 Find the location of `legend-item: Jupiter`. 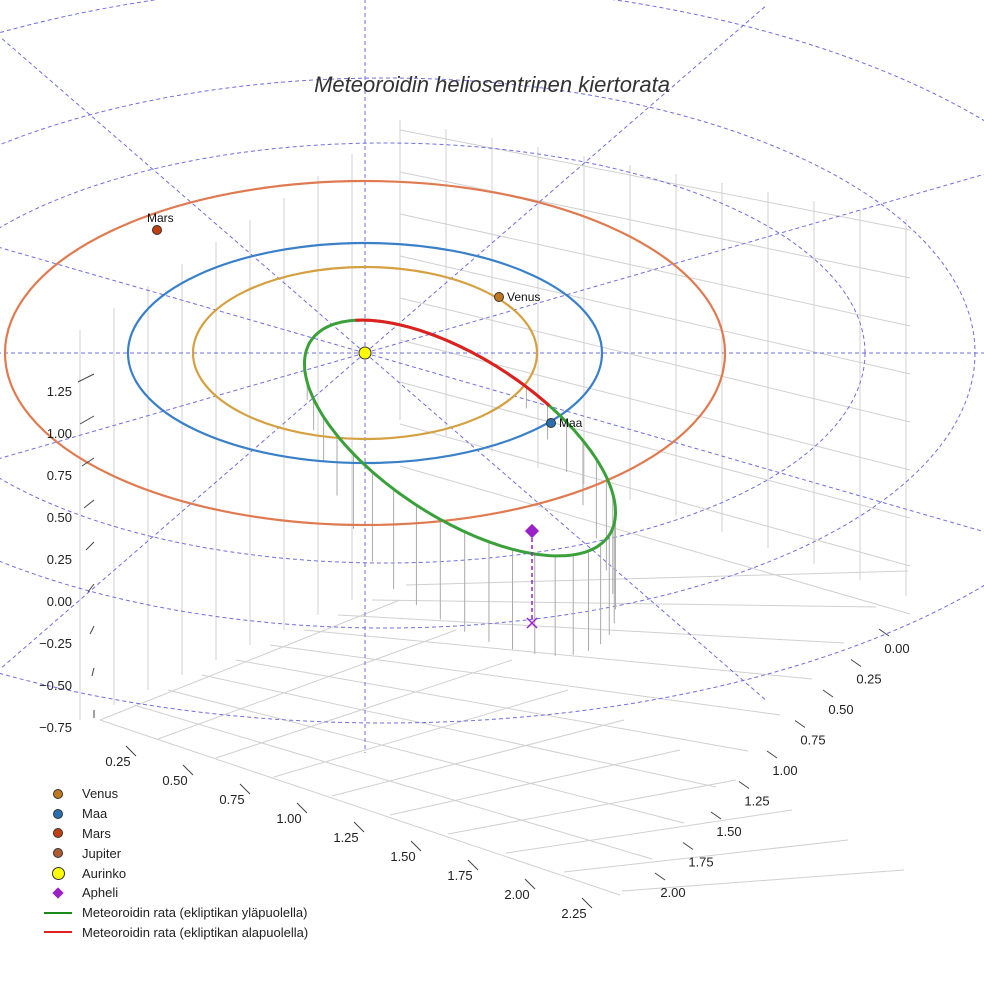

legend-item: Jupiter is located at coordinates (173, 853).